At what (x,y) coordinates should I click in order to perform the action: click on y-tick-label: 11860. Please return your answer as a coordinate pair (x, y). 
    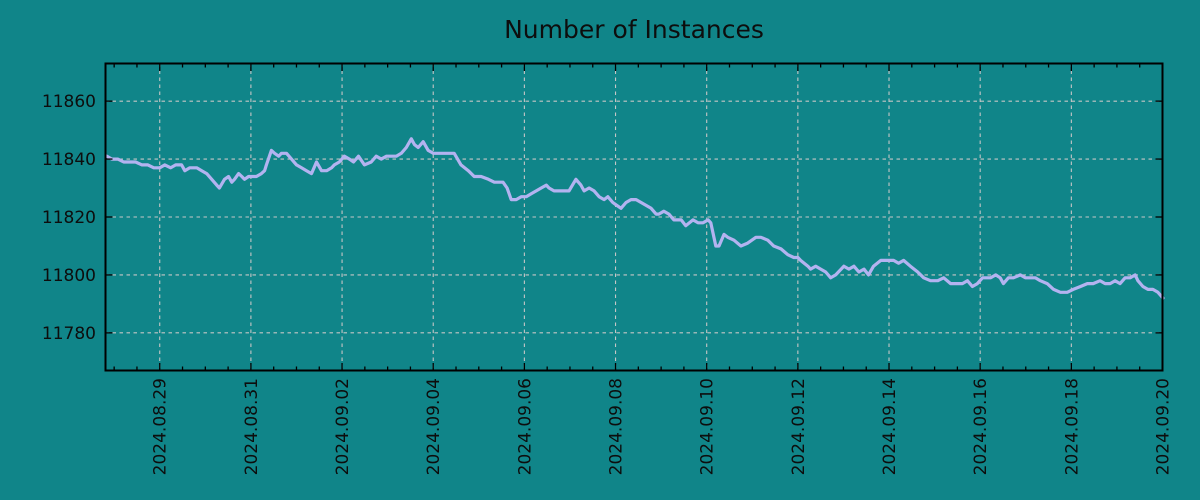
    Looking at the image, I should click on (69, 102).